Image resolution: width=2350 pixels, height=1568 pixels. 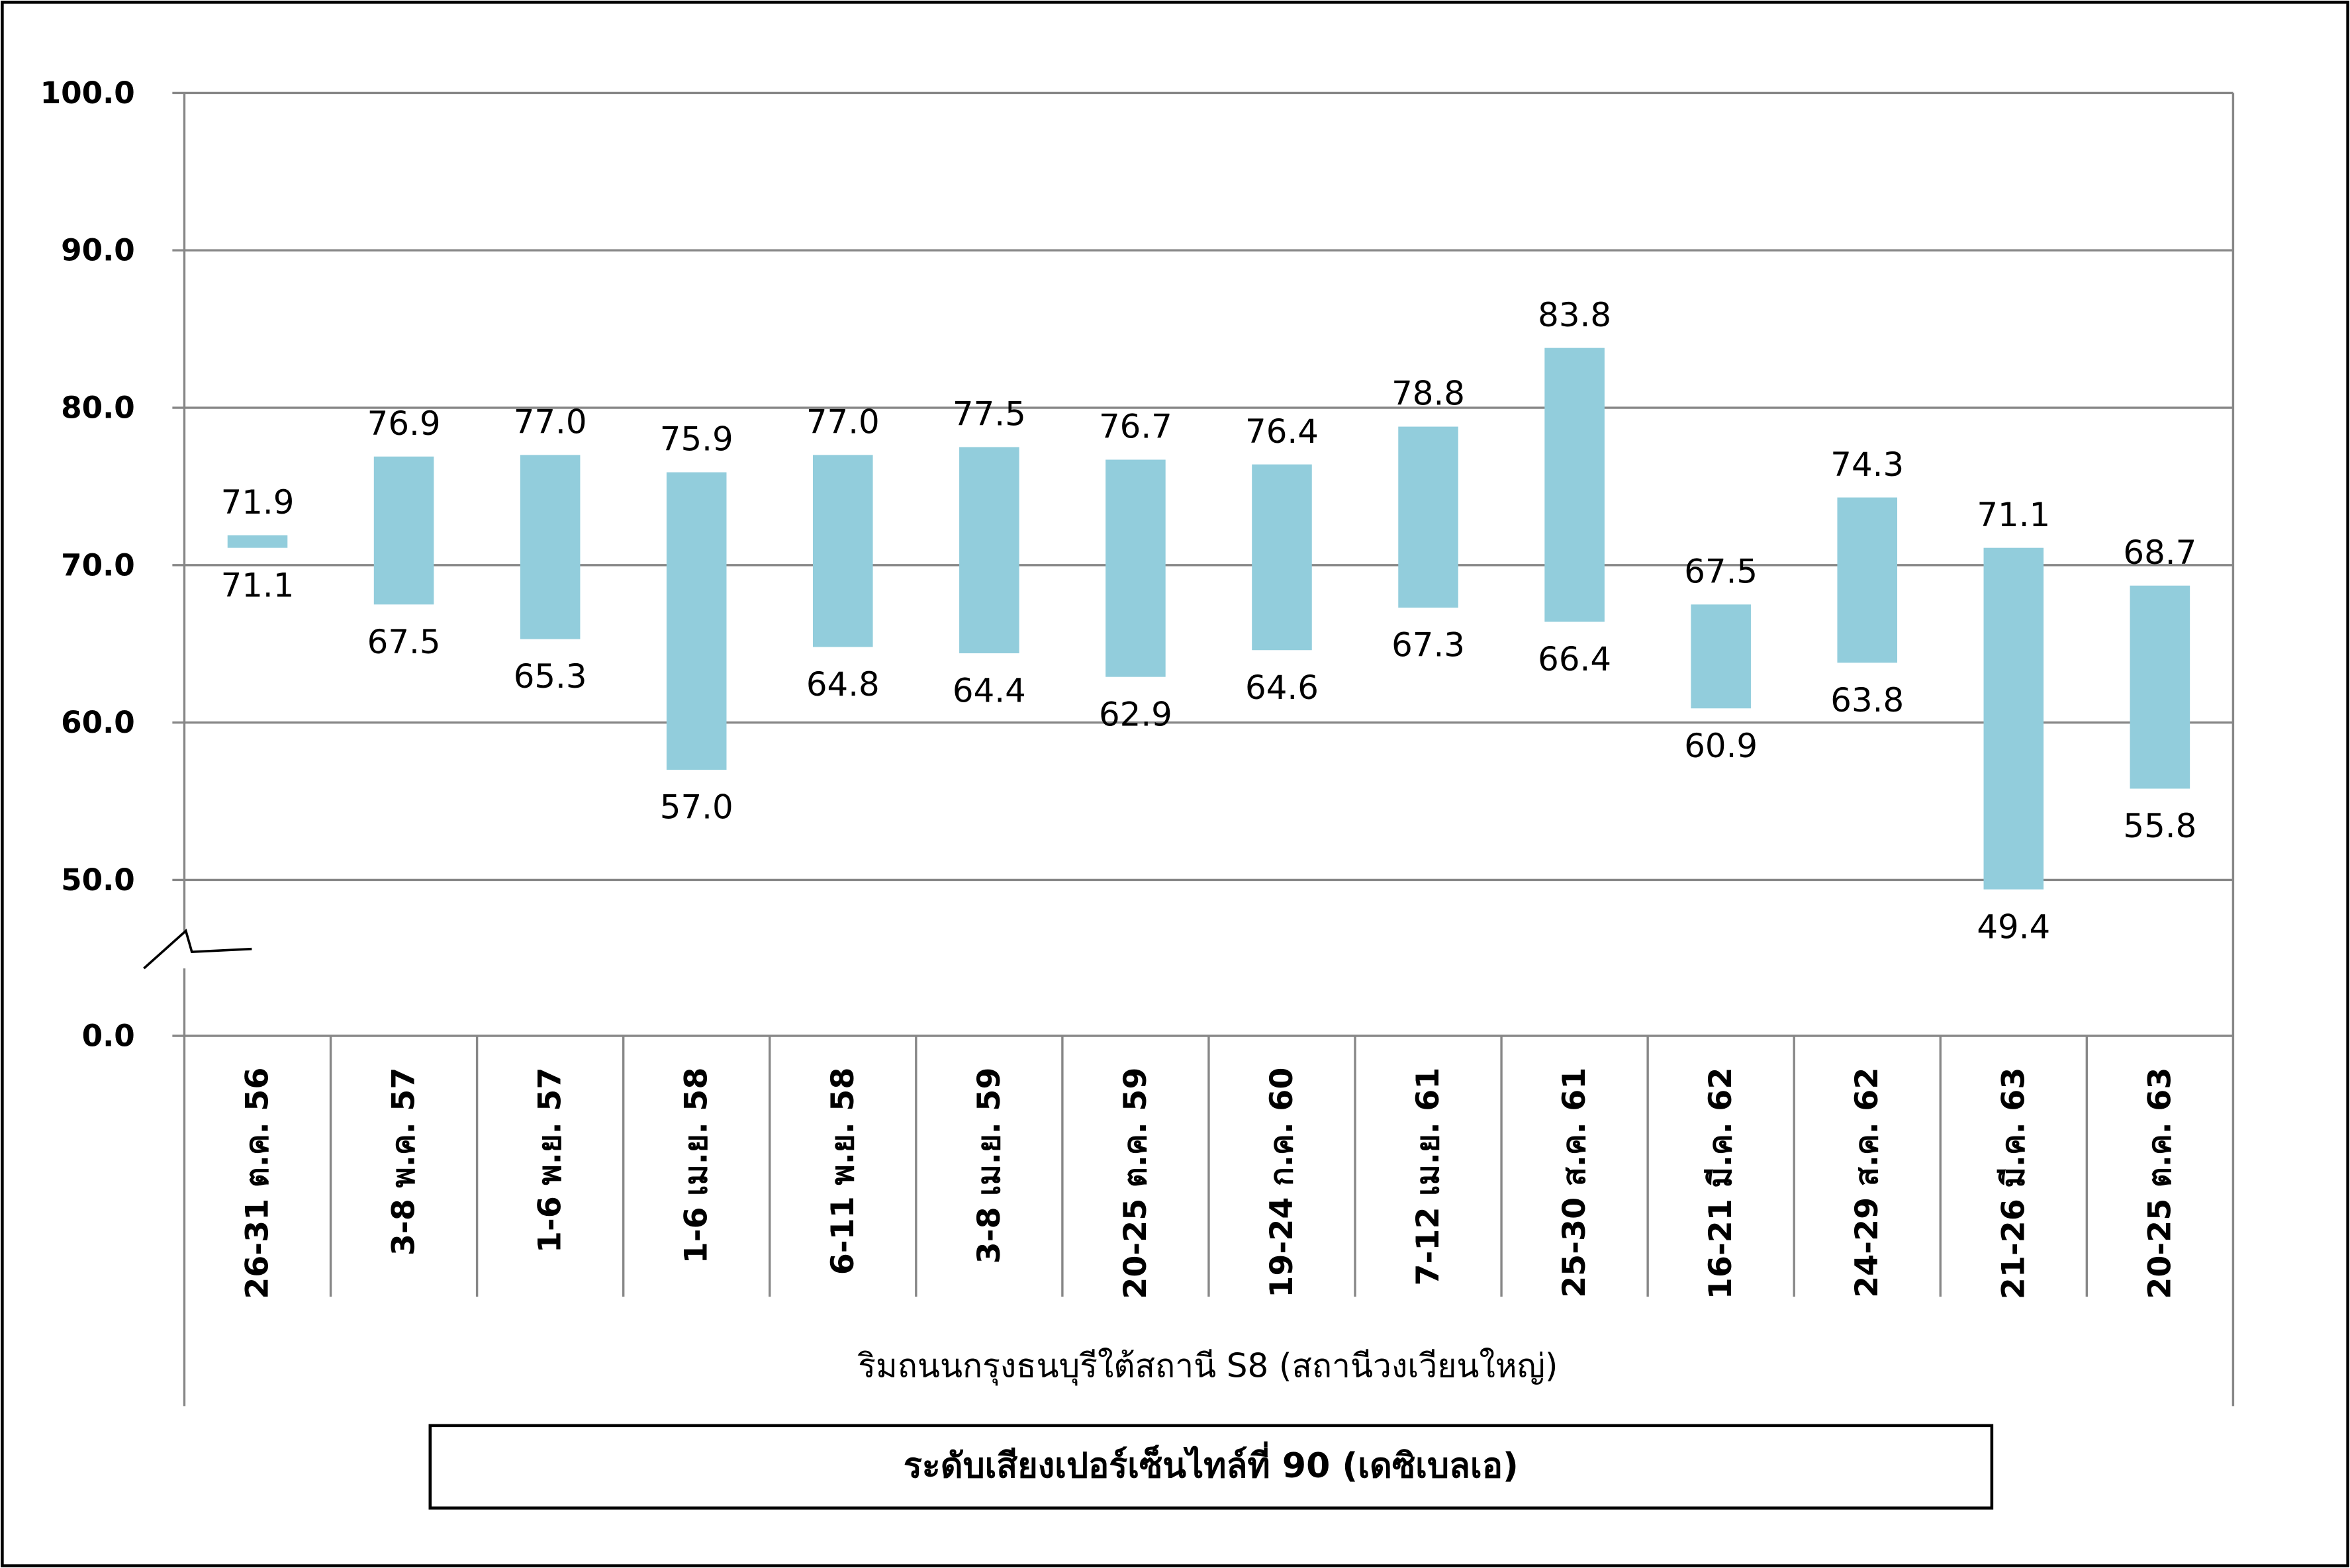 What do you see at coordinates (989, 1166) in the screenshot?
I see `category-label: 3-8 เม.ย. 59` at bounding box center [989, 1166].